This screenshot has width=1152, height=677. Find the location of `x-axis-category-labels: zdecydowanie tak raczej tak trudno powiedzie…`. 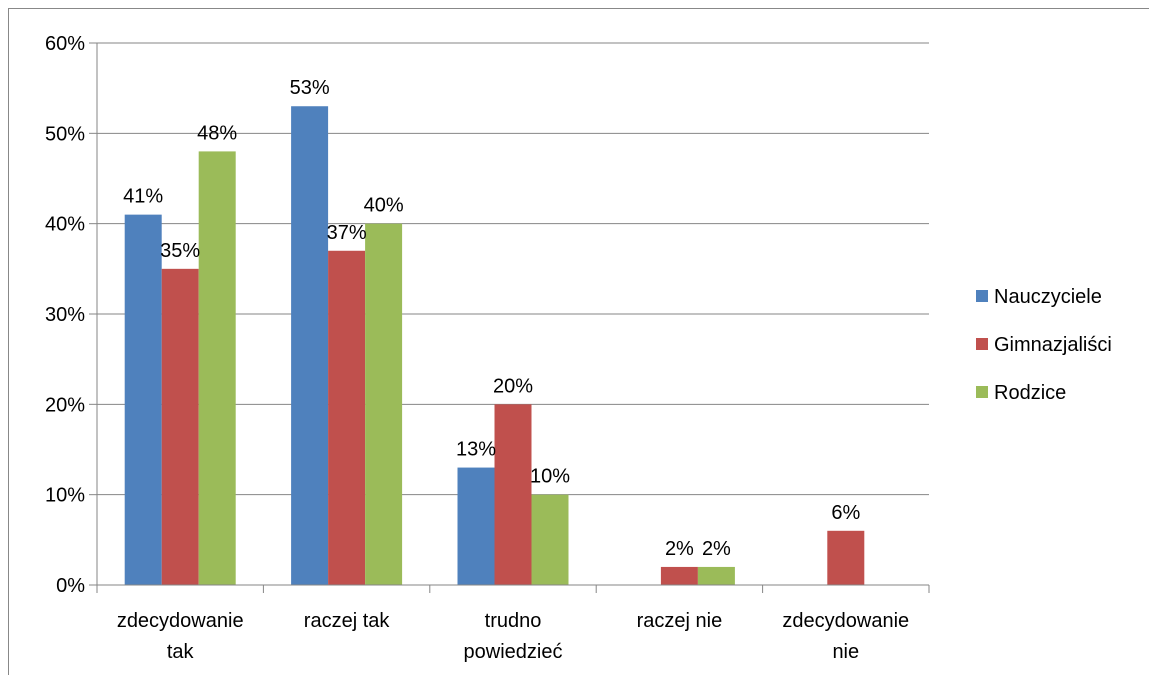

x-axis-category-labels: zdecydowanie tak raczej tak trudno powiedzie… is located at coordinates (513, 636).